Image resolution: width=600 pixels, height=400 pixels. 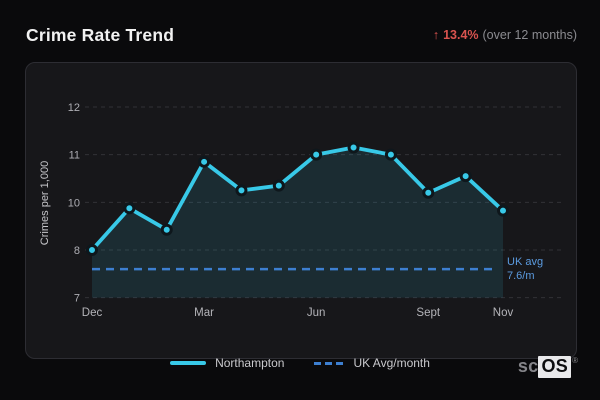 What do you see at coordinates (100, 34) in the screenshot?
I see `page-title: Crime Rate Trend` at bounding box center [100, 34].